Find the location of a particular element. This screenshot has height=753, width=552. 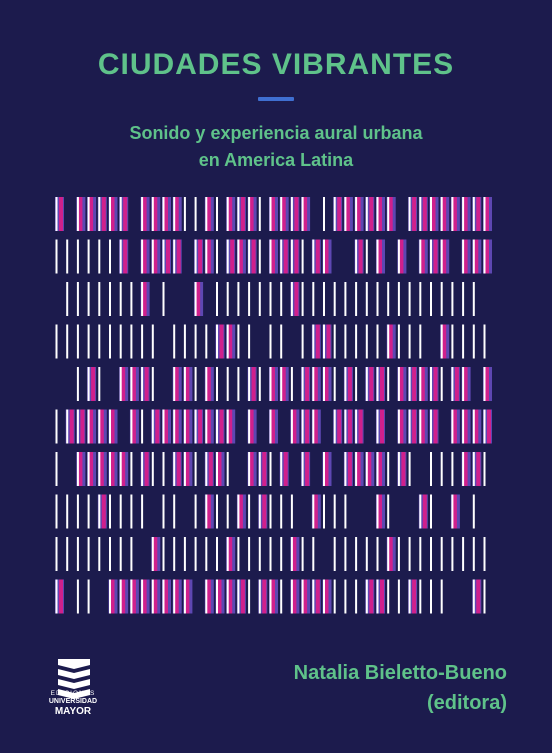

author-role: (editora) is located at coordinates (467, 703).